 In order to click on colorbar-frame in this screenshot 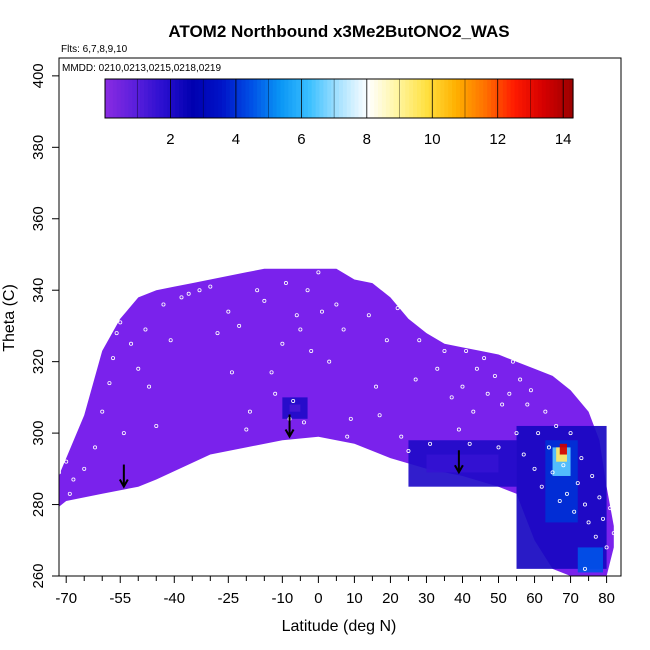, I will do `click(339, 98)`.